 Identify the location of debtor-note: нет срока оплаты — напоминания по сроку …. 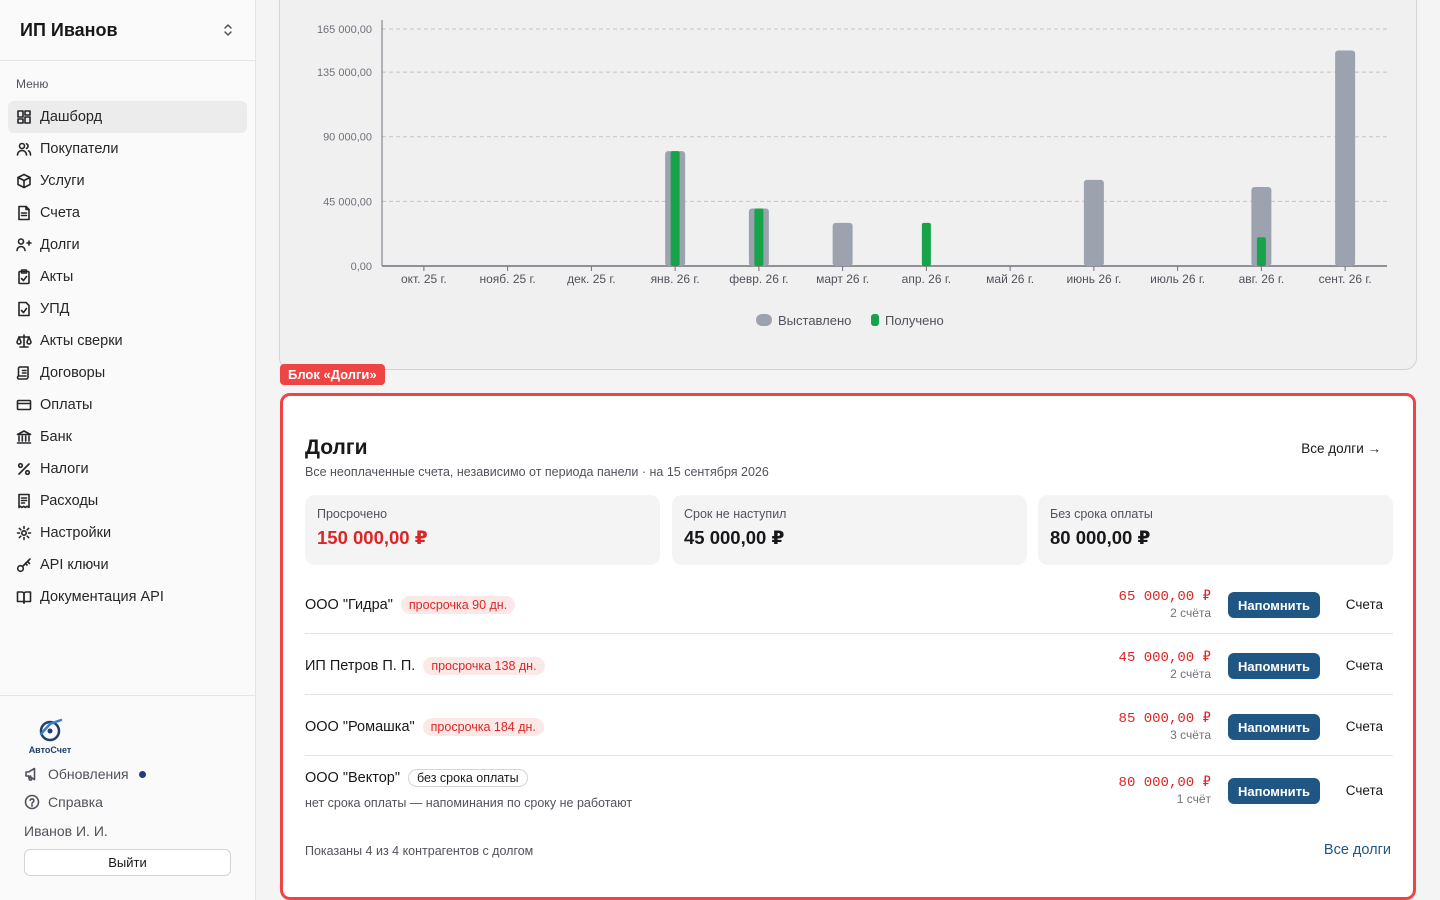
(469, 803).